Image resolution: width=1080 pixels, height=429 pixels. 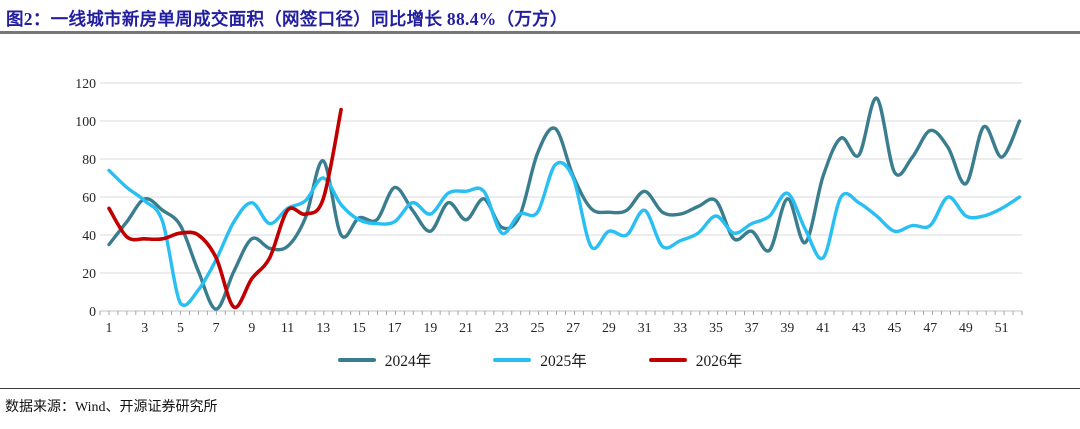 I want to click on svg-text: 60, so click(x=89, y=197).